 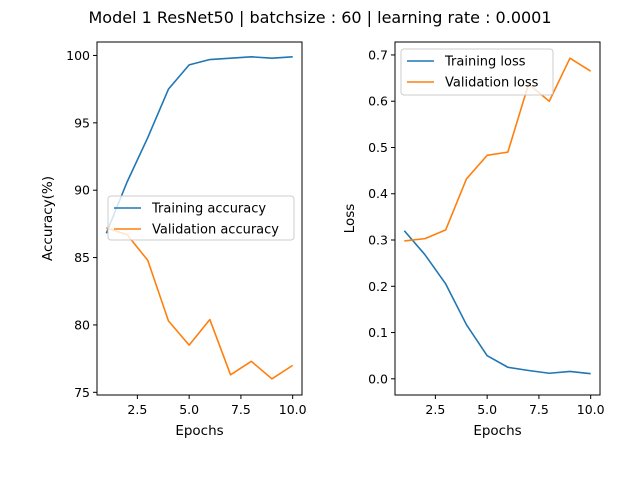 I want to click on accuracy-y-axis-label: Accuracy(%), so click(x=48, y=218).